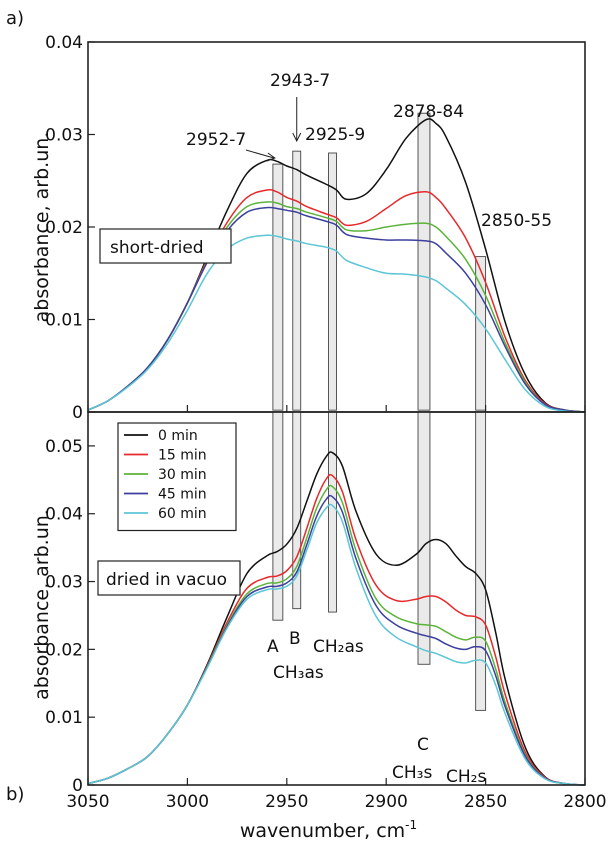 This screenshot has height=843, width=615. Describe the element at coordinates (15, 18) in the screenshot. I see `panel-a-tag: a)` at that location.